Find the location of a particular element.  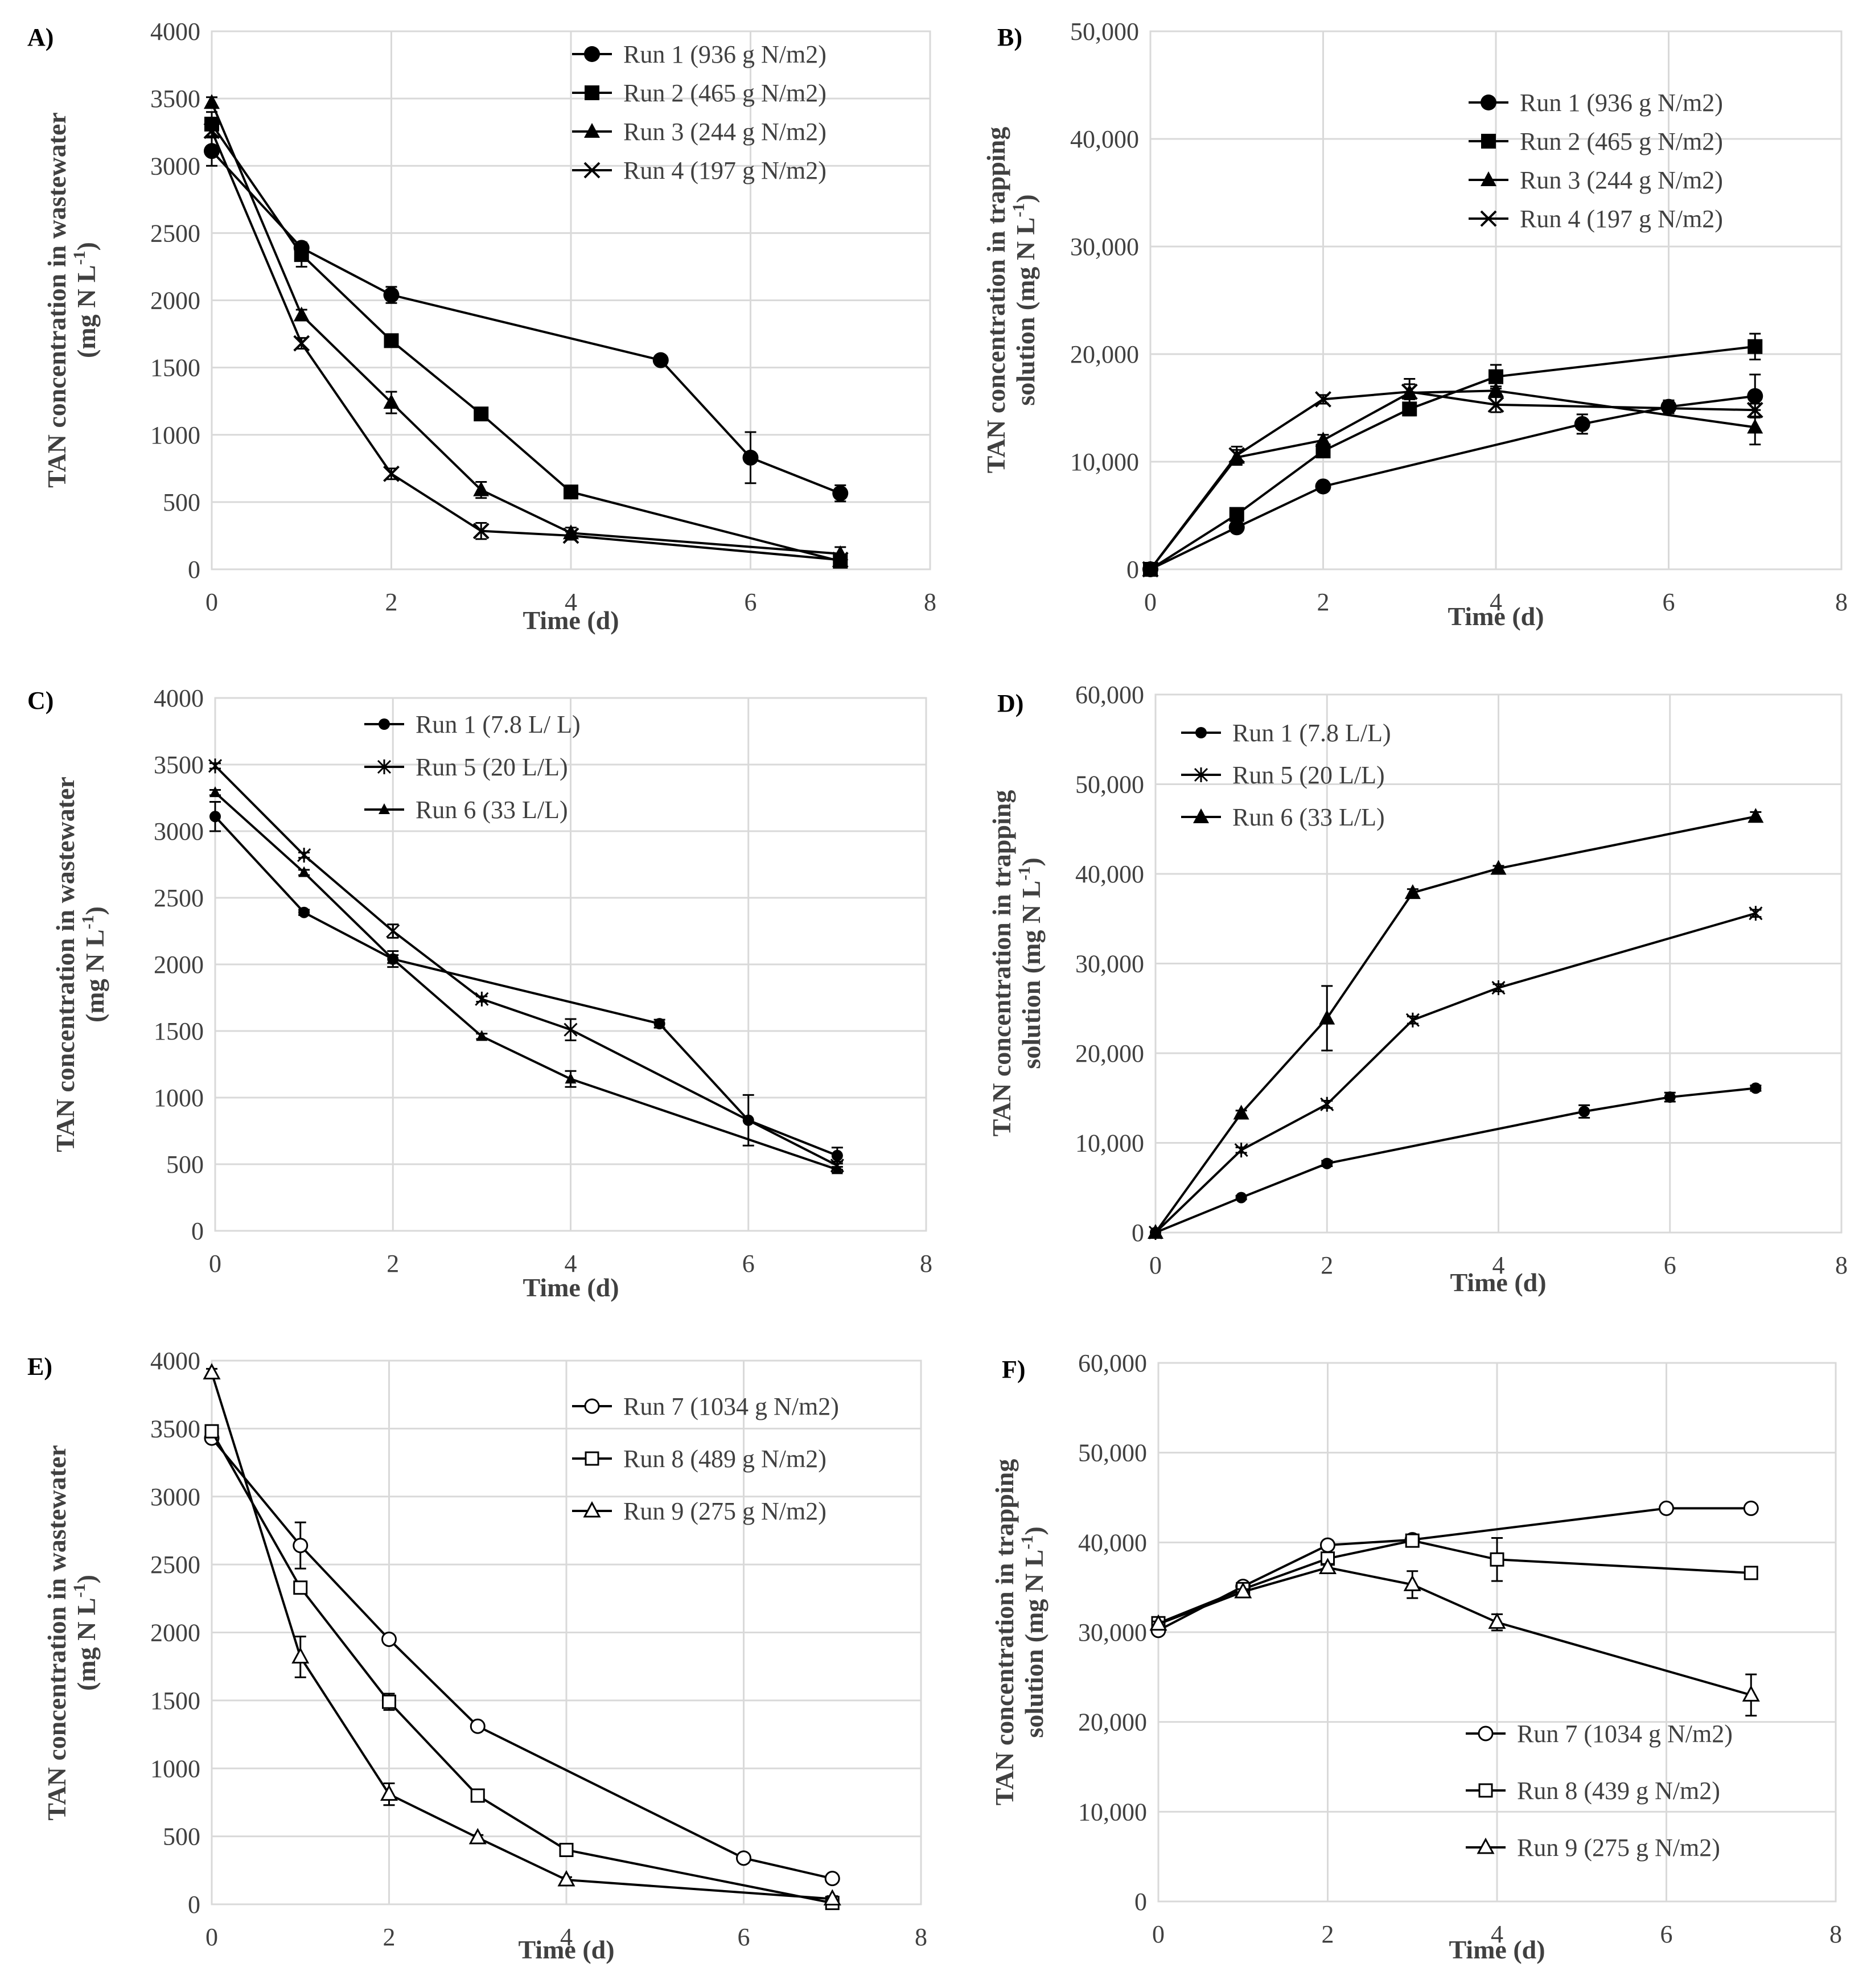

legend-label: Run 7 (1034 g N/m2) is located at coordinates (1625, 1734).